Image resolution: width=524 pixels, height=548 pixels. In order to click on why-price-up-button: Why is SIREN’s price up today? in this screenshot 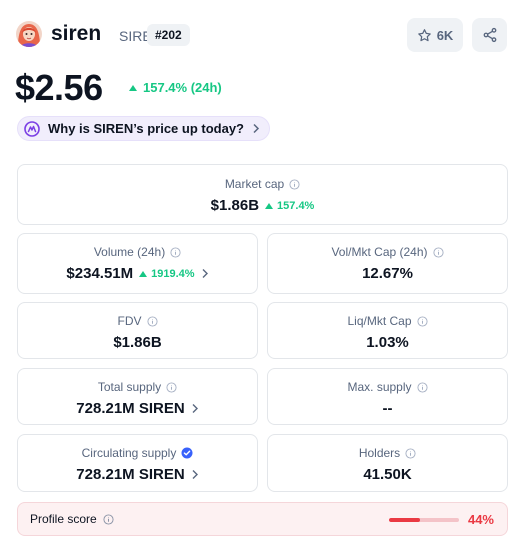, I will do `click(143, 128)`.